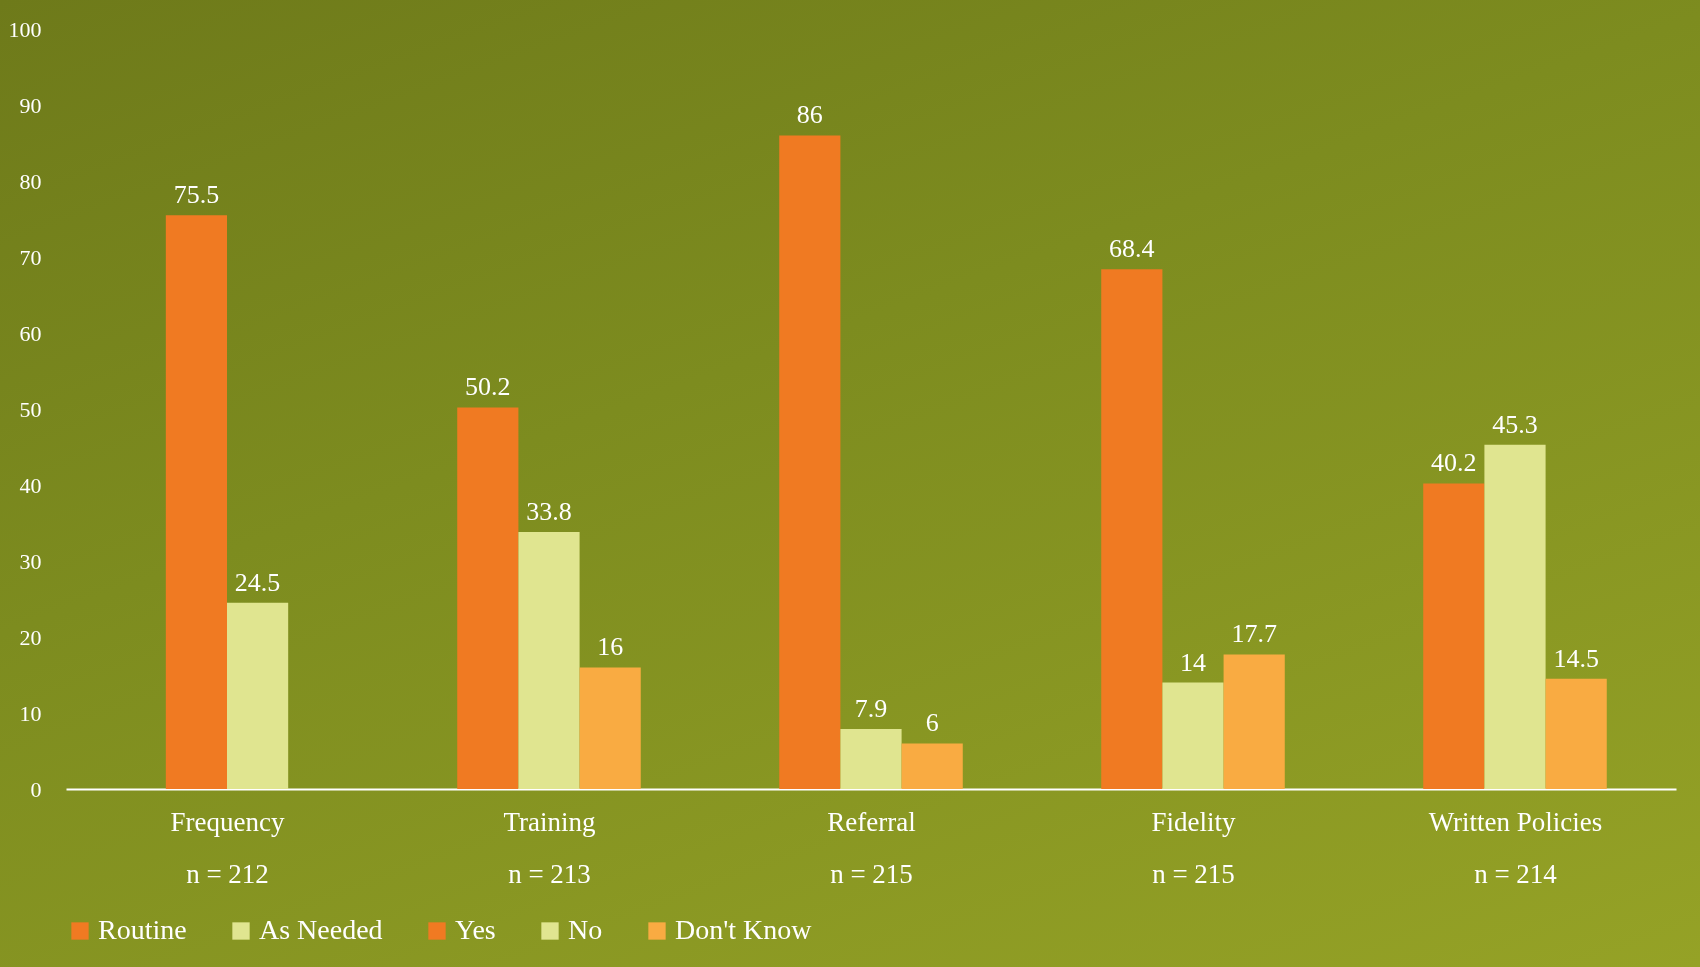 The height and width of the screenshot is (967, 1700). I want to click on data-label: 40.2, so click(1454, 463).